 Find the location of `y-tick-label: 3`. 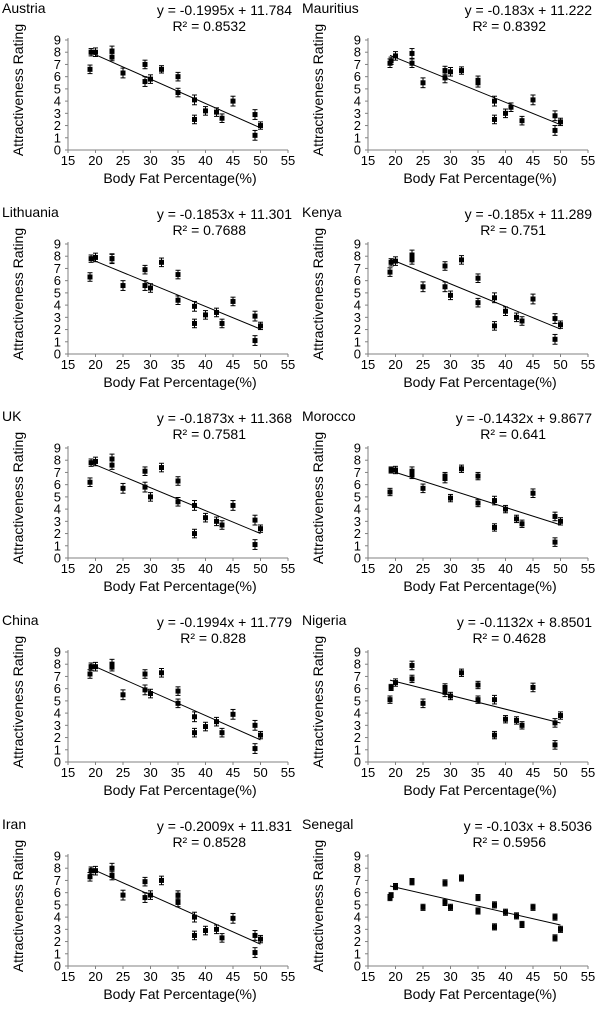

y-tick-label: 3 is located at coordinates (57, 317).